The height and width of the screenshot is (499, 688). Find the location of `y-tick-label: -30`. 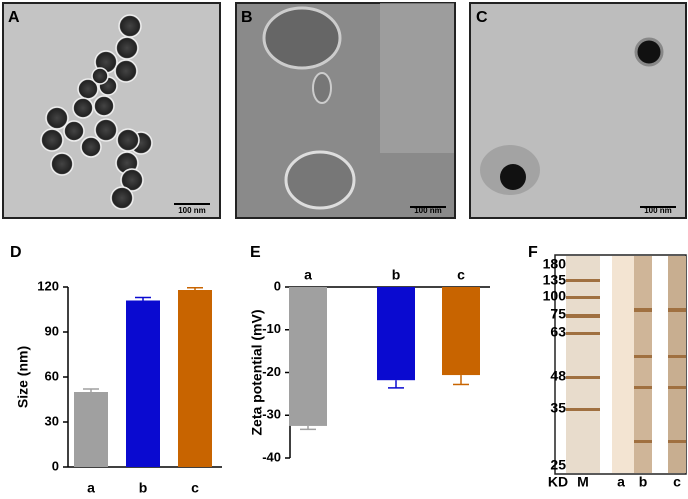

y-tick-label: -30 is located at coordinates (271, 414).